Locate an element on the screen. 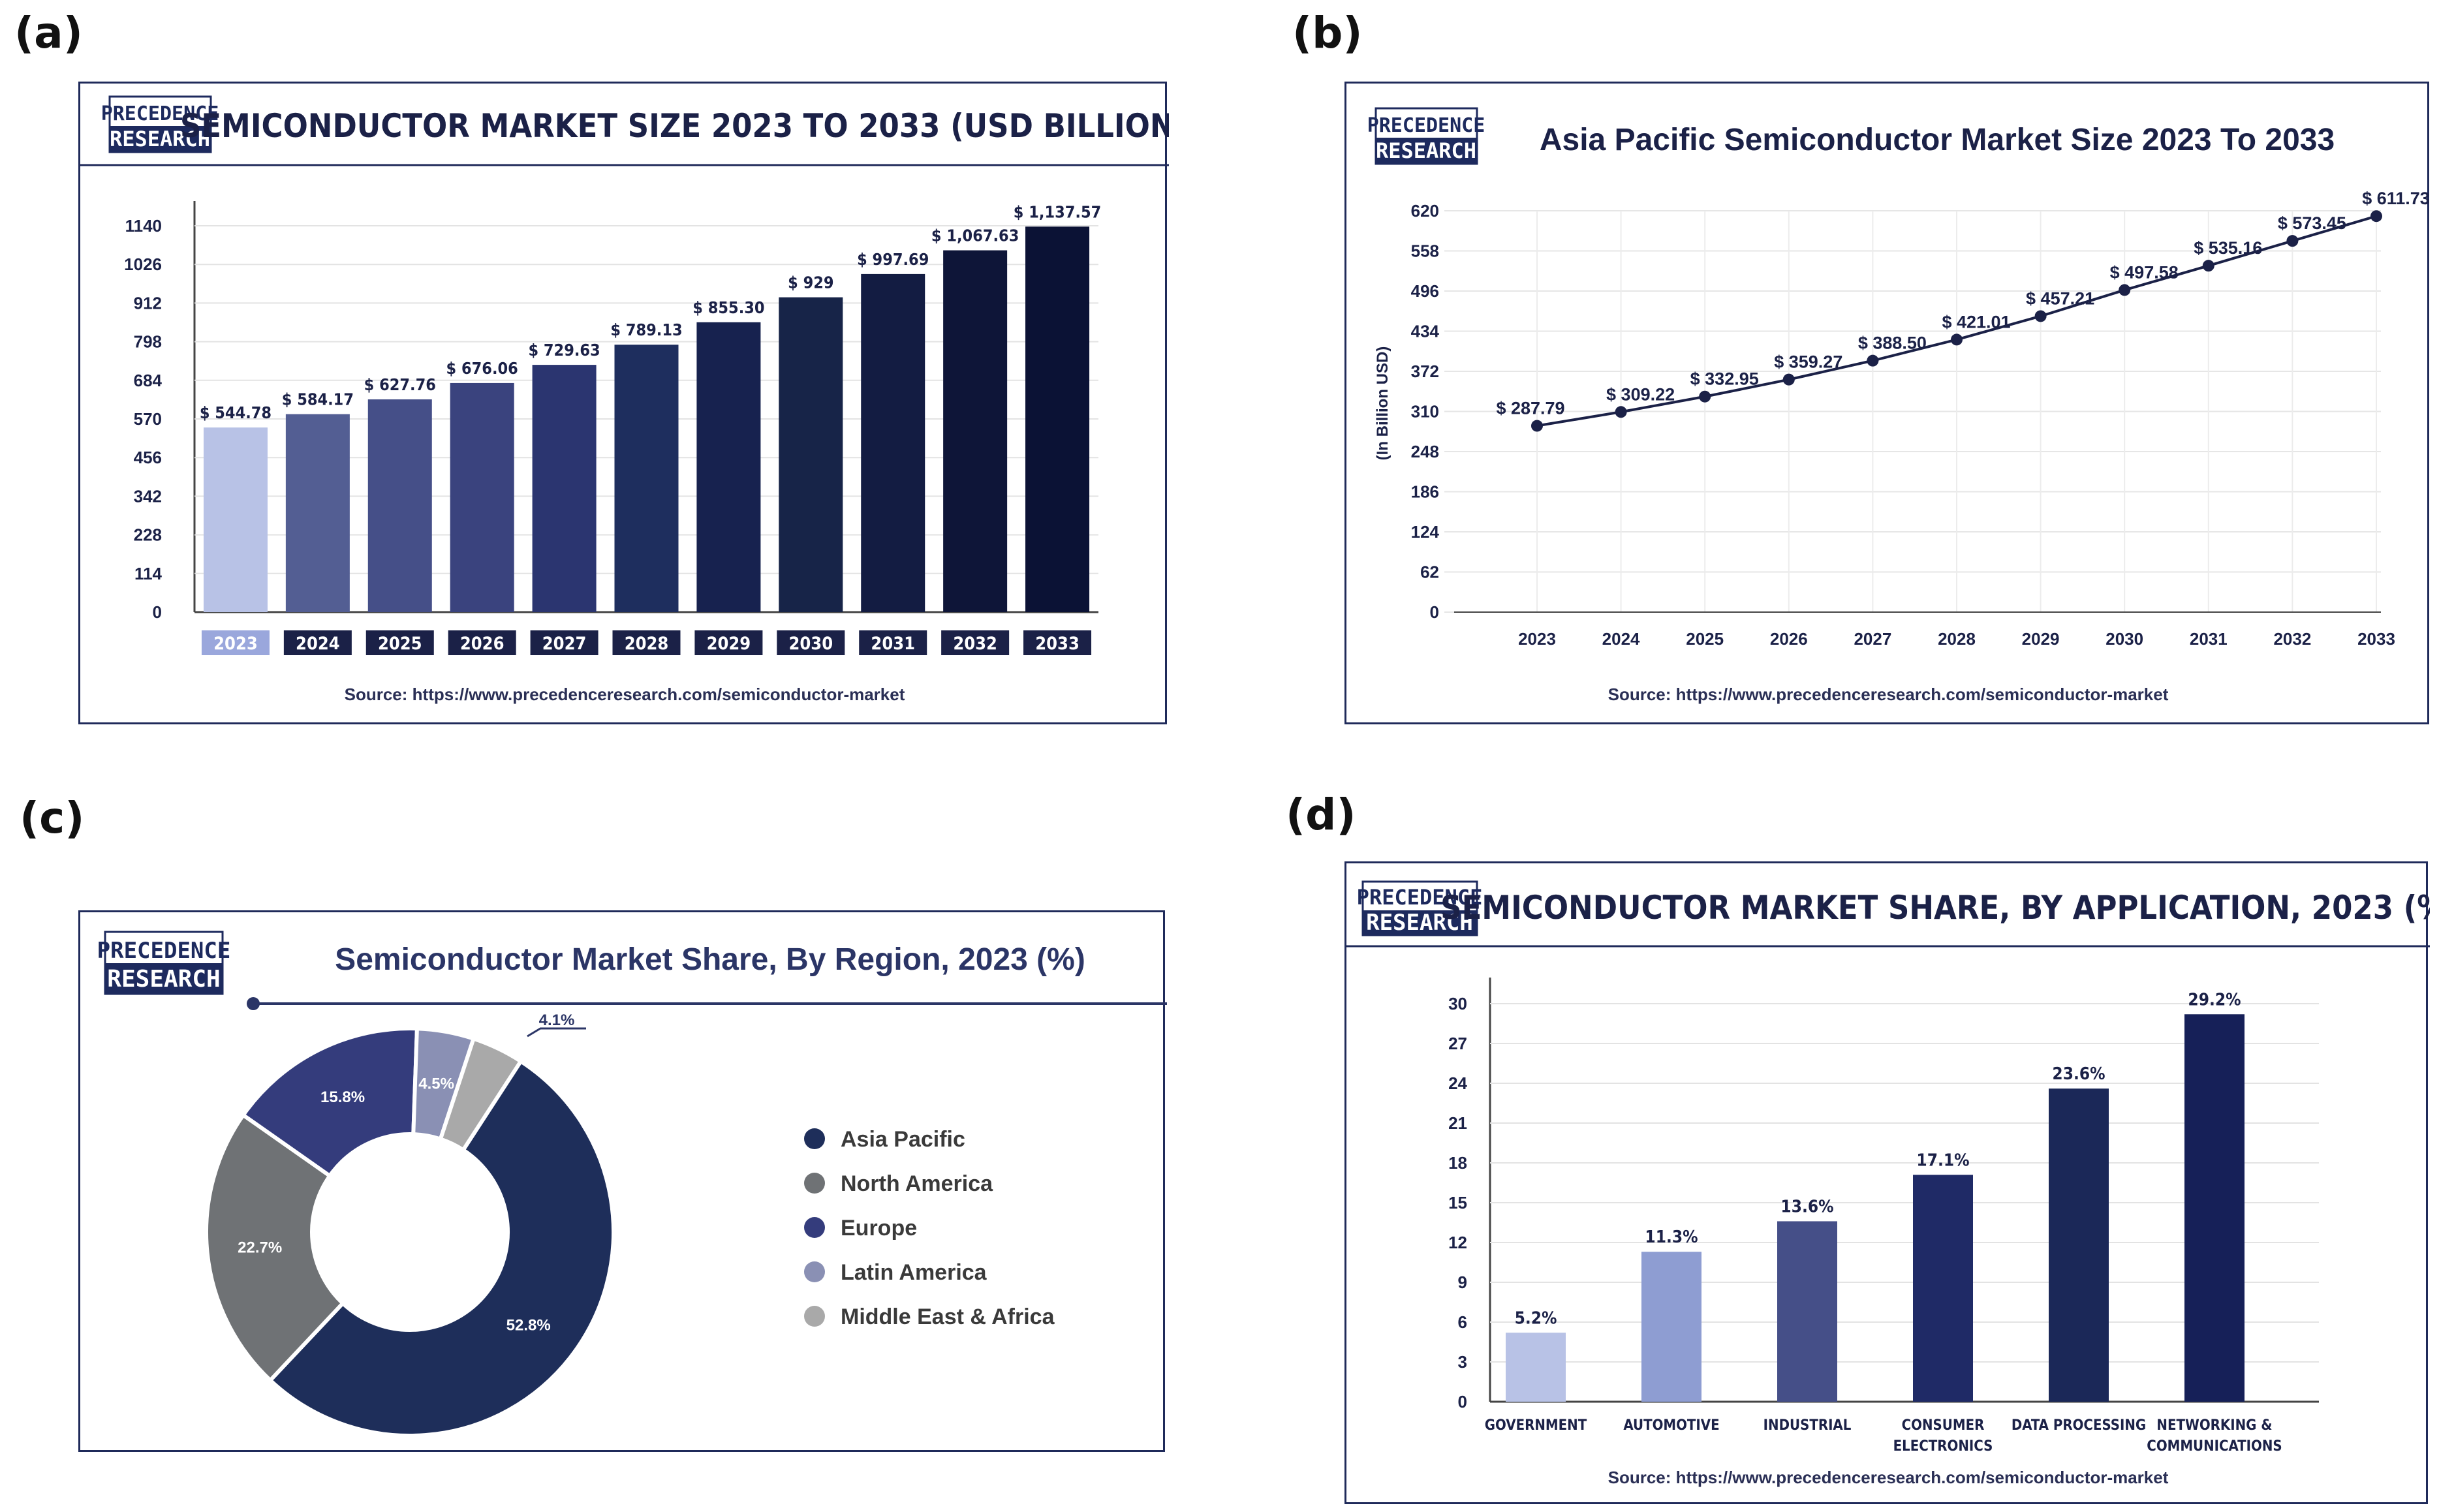  y-tick-label: 310 is located at coordinates (1425, 412).